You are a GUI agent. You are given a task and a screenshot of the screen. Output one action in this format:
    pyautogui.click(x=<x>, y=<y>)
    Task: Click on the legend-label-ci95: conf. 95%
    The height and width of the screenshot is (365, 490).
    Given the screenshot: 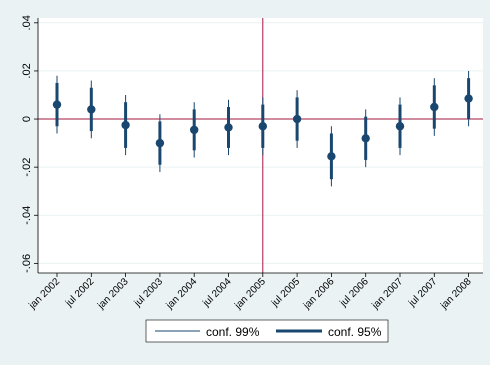 What is the action you would take?
    pyautogui.click(x=355, y=332)
    